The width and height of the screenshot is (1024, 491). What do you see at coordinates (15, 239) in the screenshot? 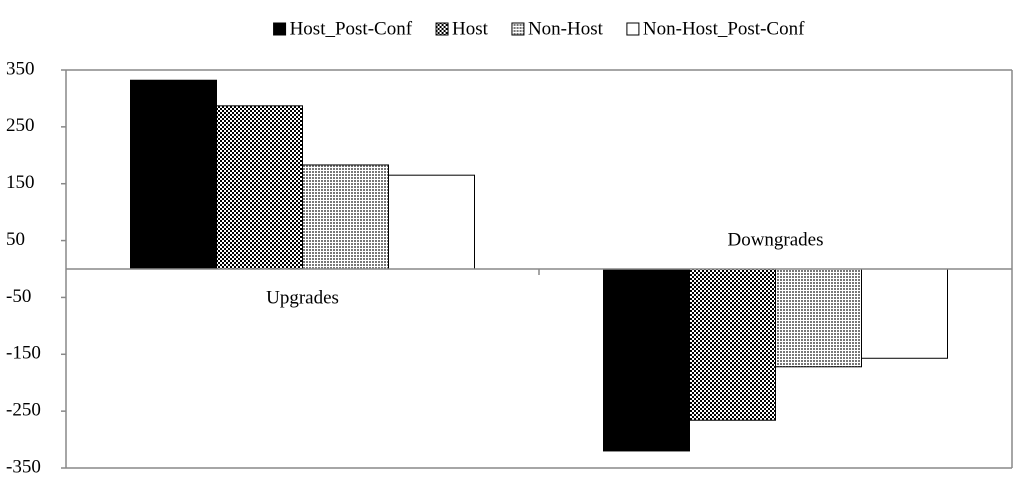
I see `y-tick-label: 50` at bounding box center [15, 239].